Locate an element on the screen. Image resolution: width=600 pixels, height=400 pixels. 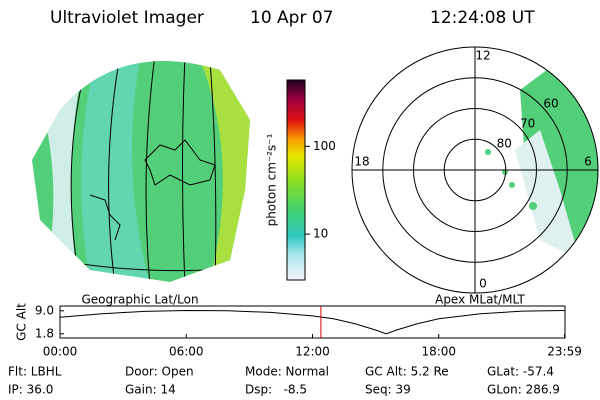
instrument: Ultraviolet Imager is located at coordinates (127, 18).